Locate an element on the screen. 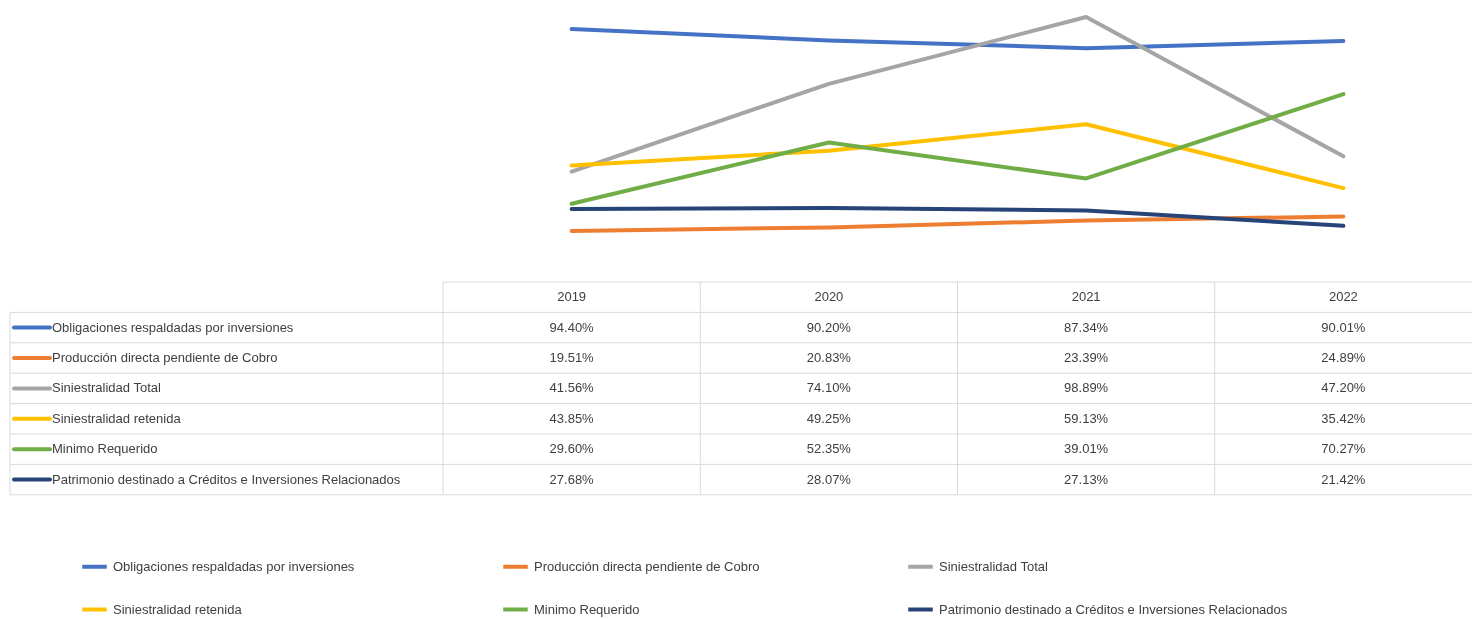 The image size is (1472, 619). data-label: 23.39% is located at coordinates (1086, 357).